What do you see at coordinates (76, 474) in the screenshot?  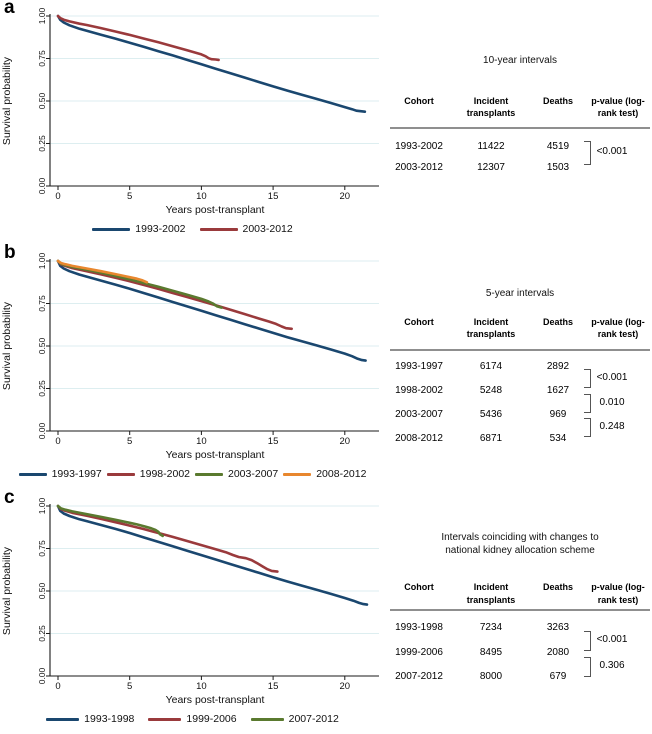 I see `legend-label: 1993-1997` at bounding box center [76, 474].